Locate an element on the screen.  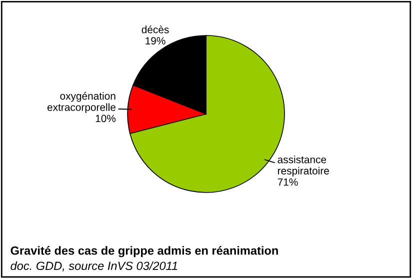
data-label: 19% is located at coordinates (156, 40).